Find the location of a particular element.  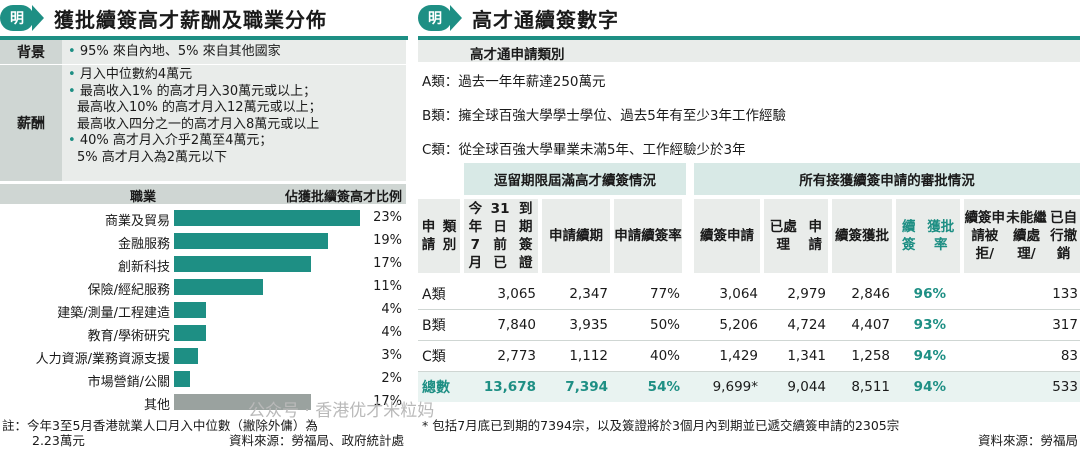

bar-row: 教育/學術研究 4% is located at coordinates (203, 332).